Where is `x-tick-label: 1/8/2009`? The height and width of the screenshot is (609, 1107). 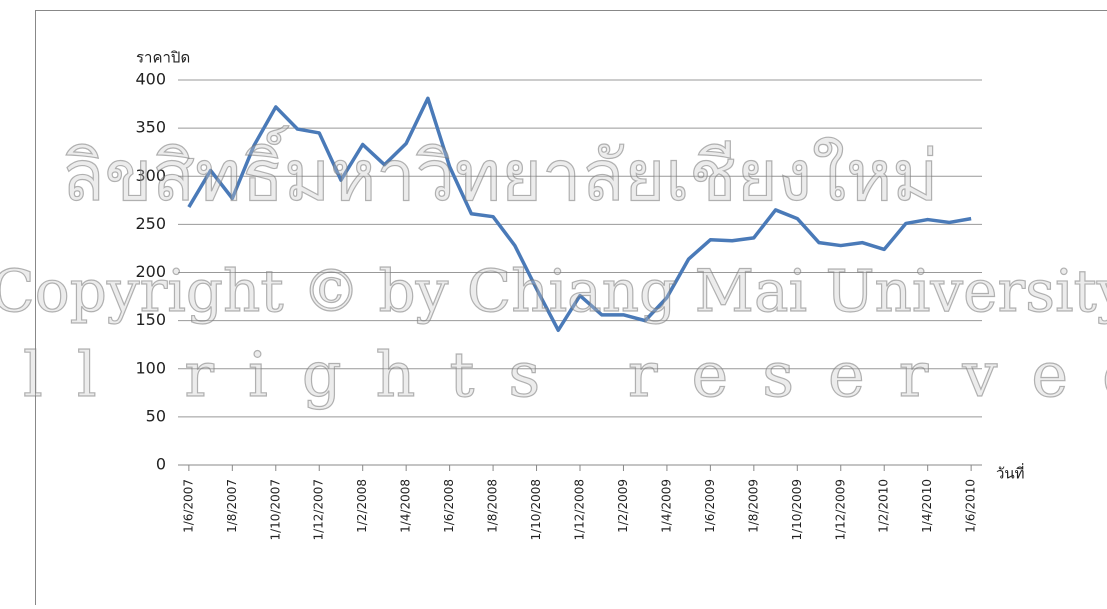 x-tick-label: 1/8/2009 is located at coordinates (753, 506).